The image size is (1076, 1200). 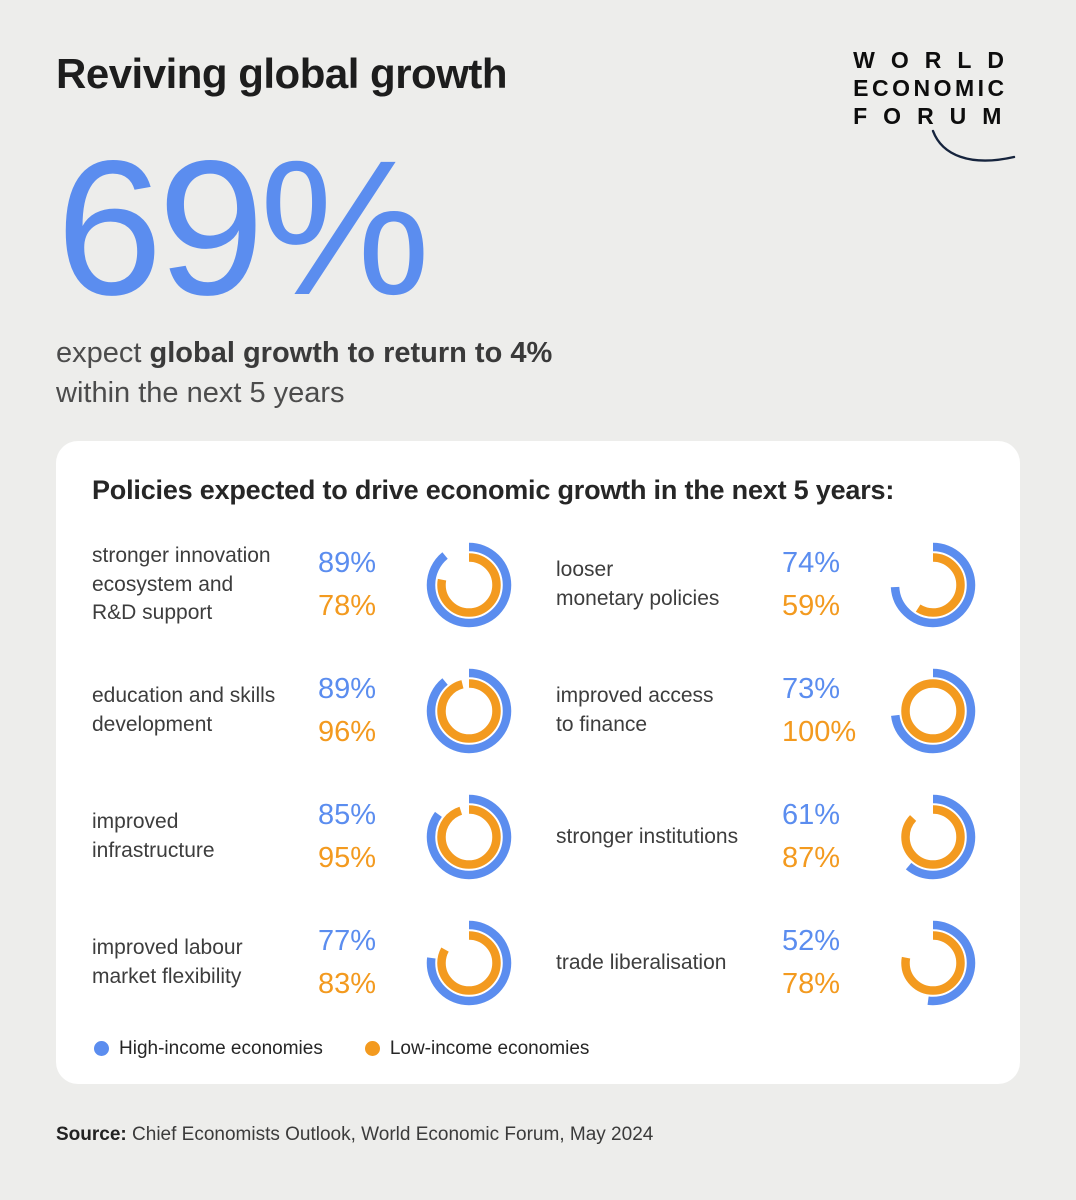 I want to click on policy-label: improved access to finance, so click(x=635, y=710).